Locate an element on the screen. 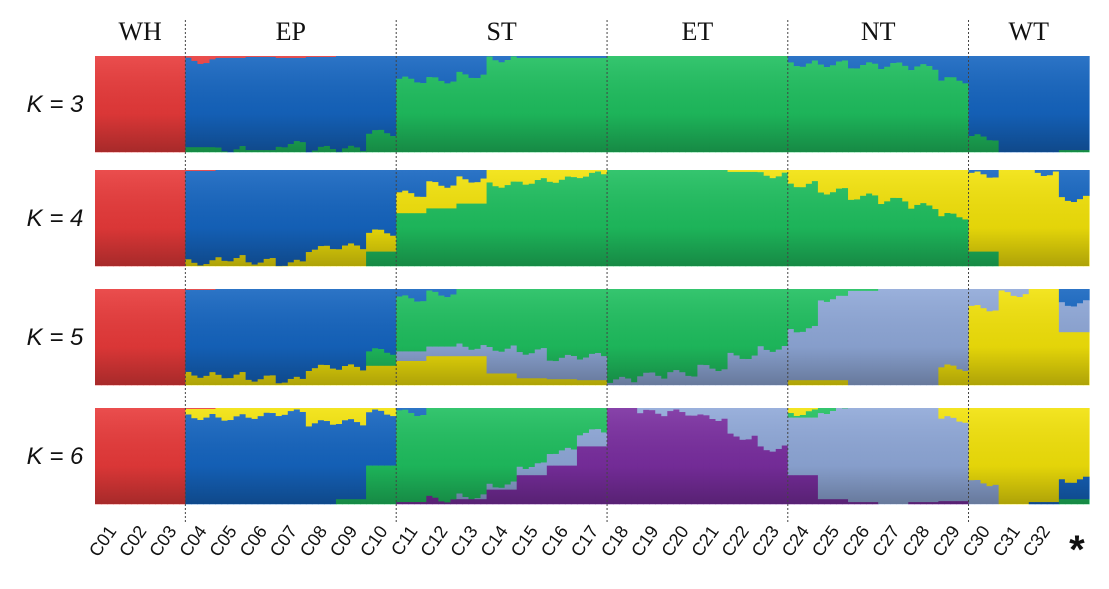 This screenshot has width=1109, height=589. tick-label-c25: C25 is located at coordinates (825, 541).